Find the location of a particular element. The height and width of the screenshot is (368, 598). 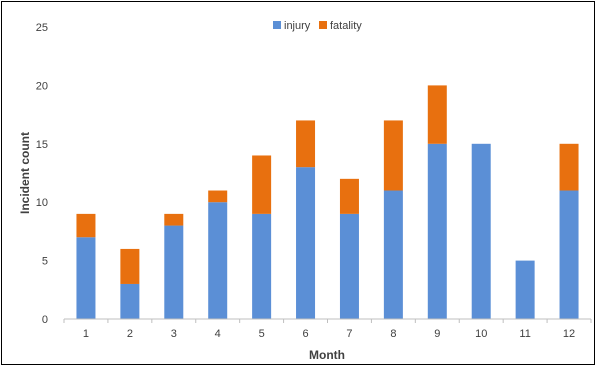

y-axis-ticks: 0 5 10 15 20 25 is located at coordinates (42, 174).